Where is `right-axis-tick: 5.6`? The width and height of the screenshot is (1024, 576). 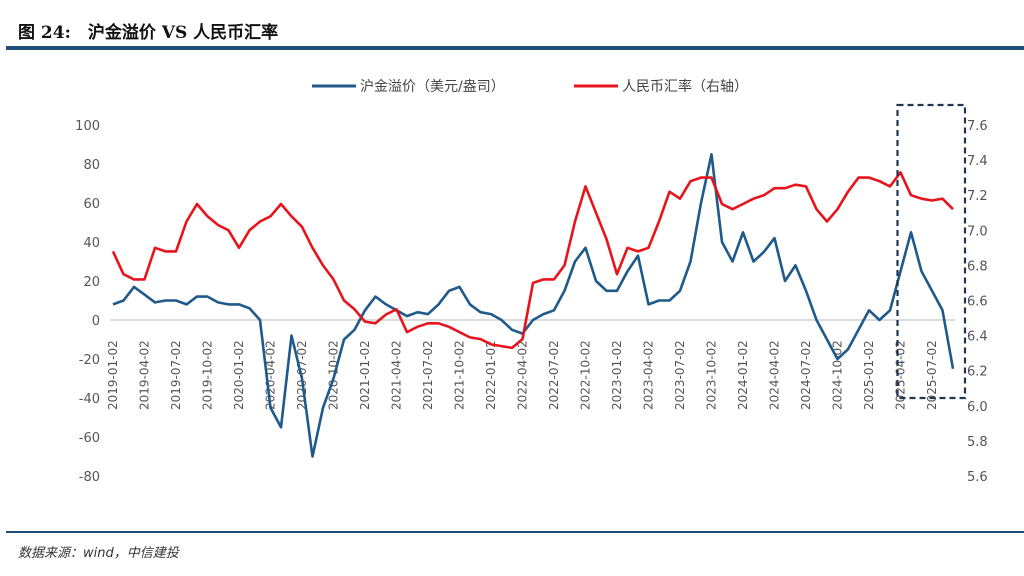
right-axis-tick: 5.6 is located at coordinates (977, 477).